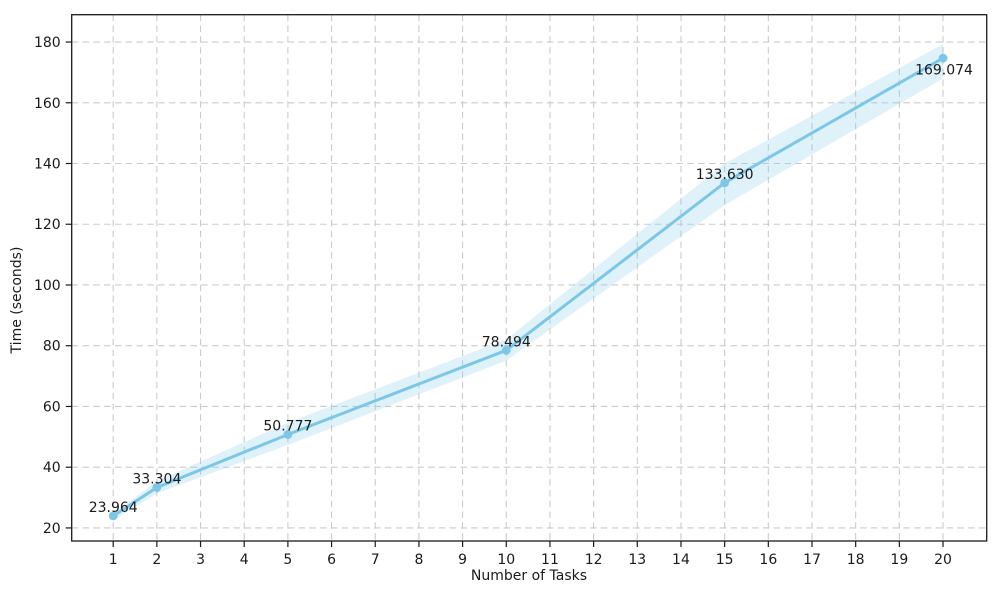 This screenshot has width=1000, height=600. What do you see at coordinates (200, 560) in the screenshot?
I see `x-tick-label-3: 3` at bounding box center [200, 560].